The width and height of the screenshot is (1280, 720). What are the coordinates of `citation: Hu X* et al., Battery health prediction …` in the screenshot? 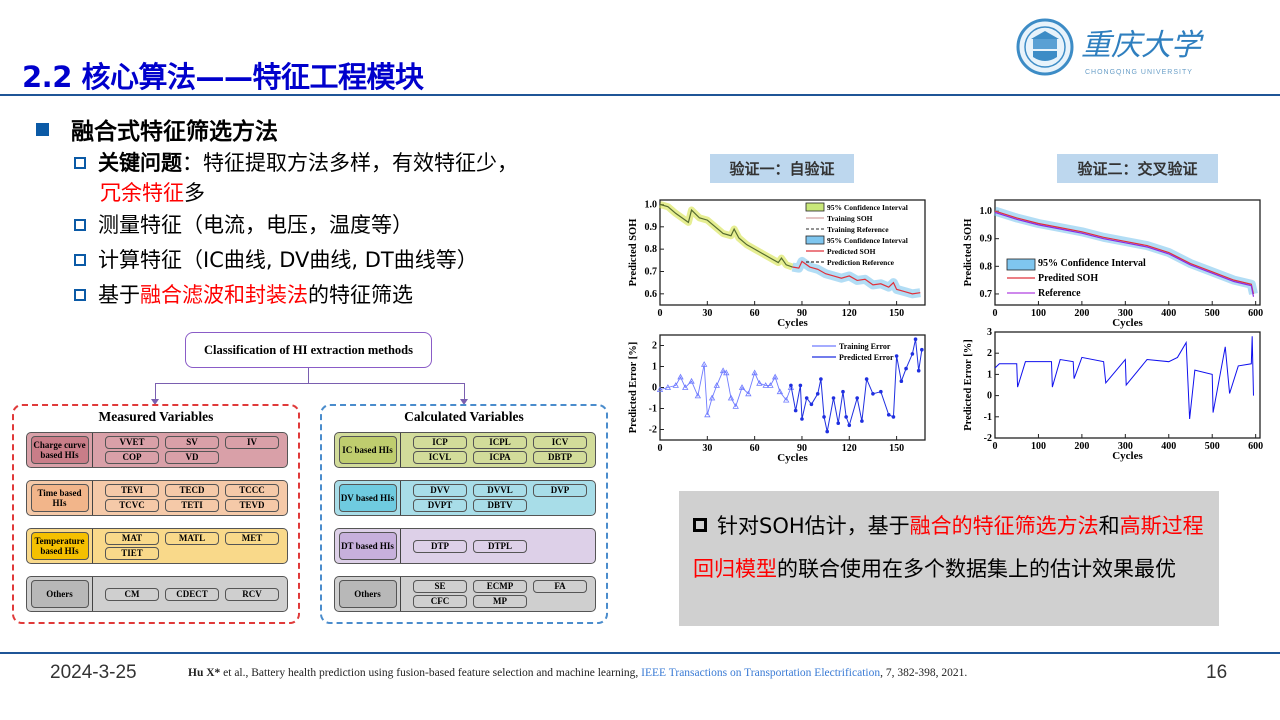 It's located at (578, 673).